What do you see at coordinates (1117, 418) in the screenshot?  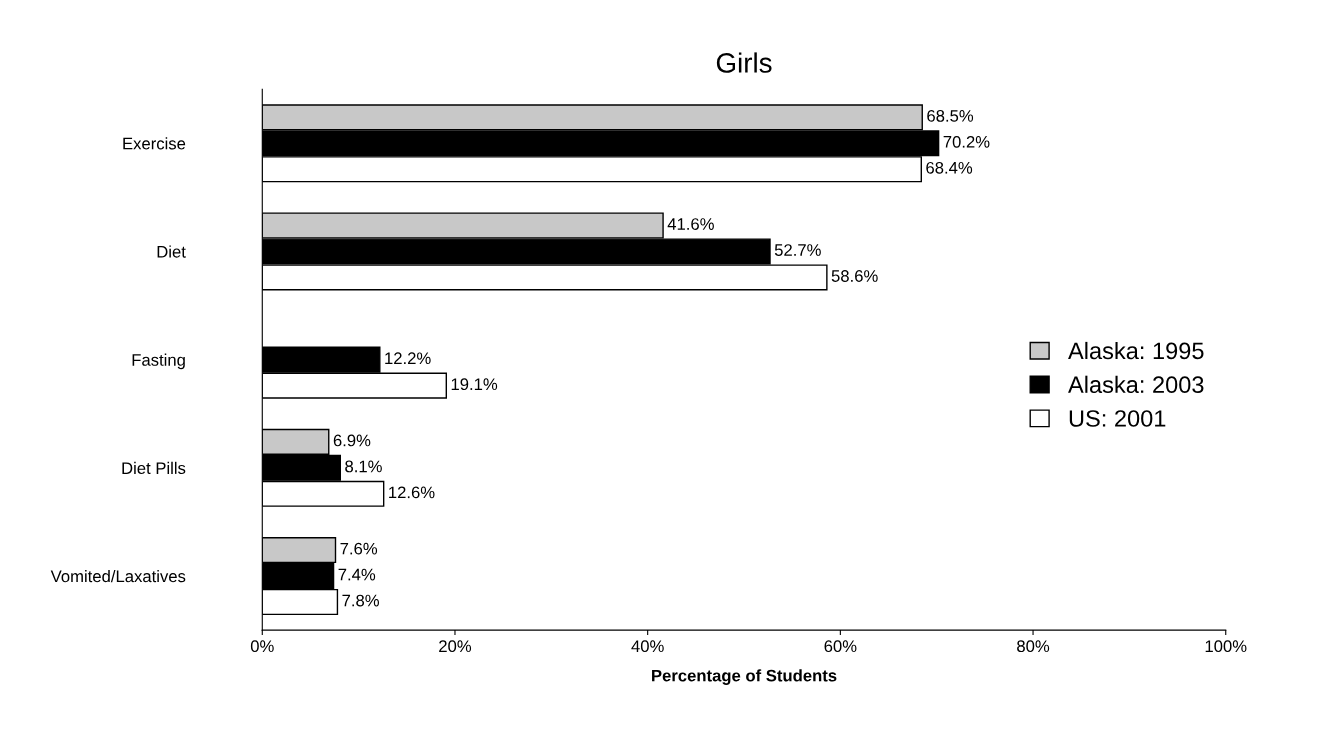 I see `legend-label: US: 2001` at bounding box center [1117, 418].